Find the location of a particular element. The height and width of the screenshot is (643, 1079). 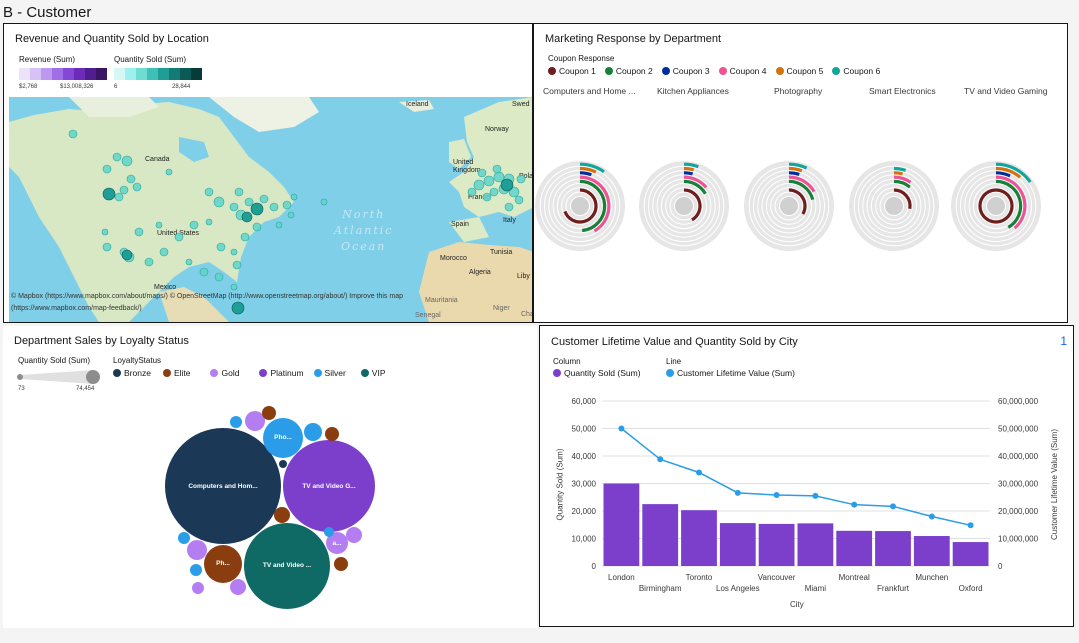

map-label-mexico: Mexico is located at coordinates (165, 287).